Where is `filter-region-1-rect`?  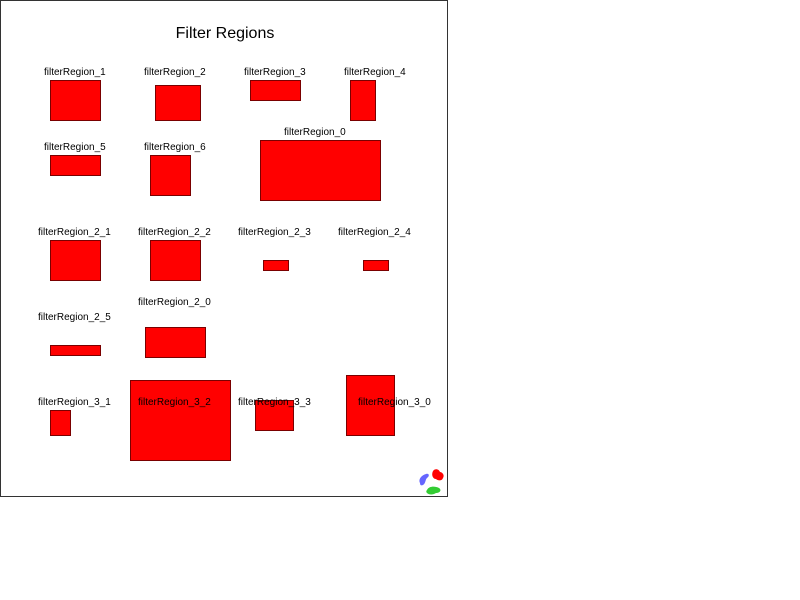 filter-region-1-rect is located at coordinates (75, 100).